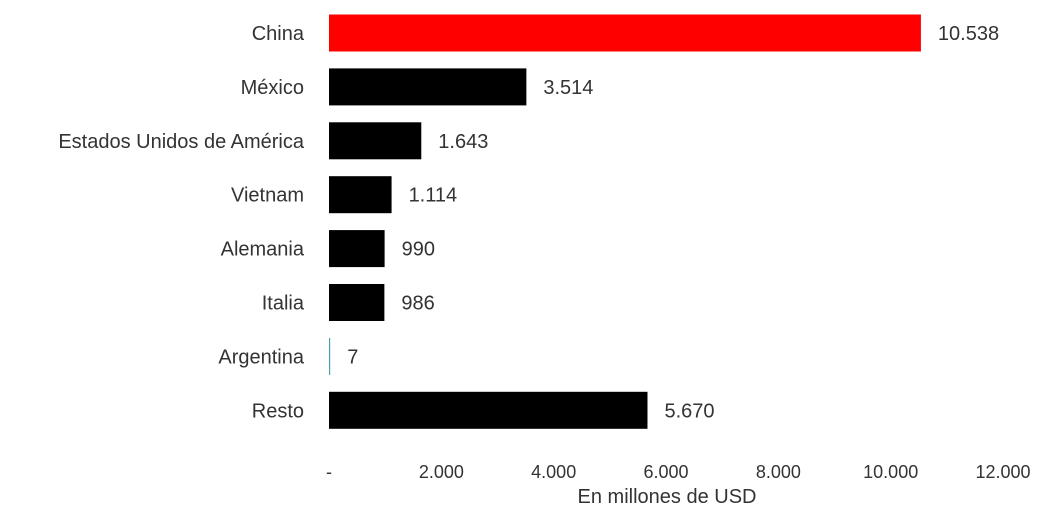 The width and height of the screenshot is (1038, 514). Describe the element at coordinates (433, 196) in the screenshot. I see `value-label-3: 1.114` at that location.